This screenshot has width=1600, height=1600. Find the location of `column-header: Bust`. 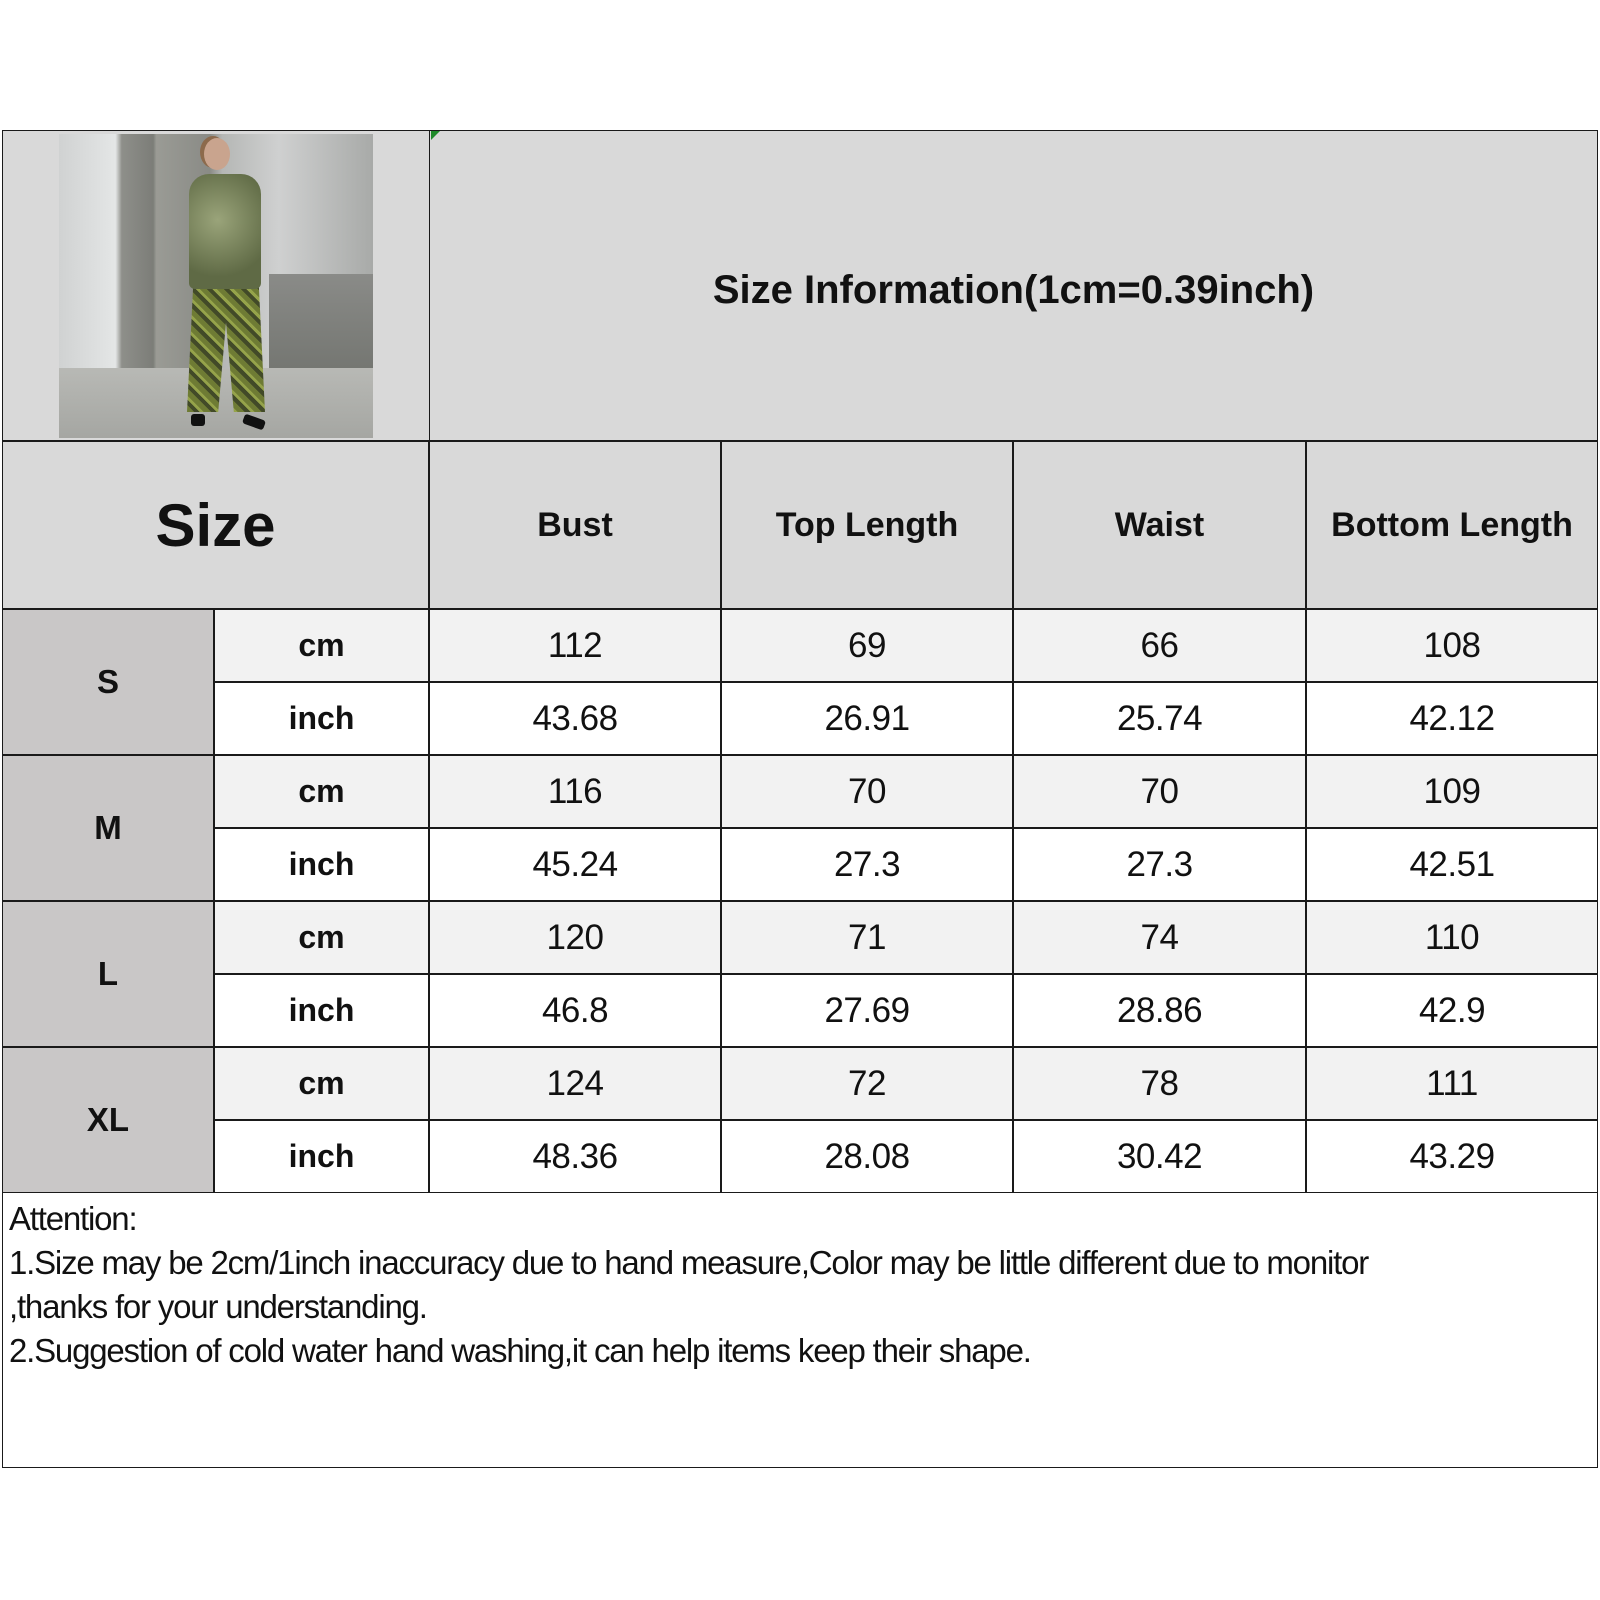

column-header: Bust is located at coordinates (575, 525).